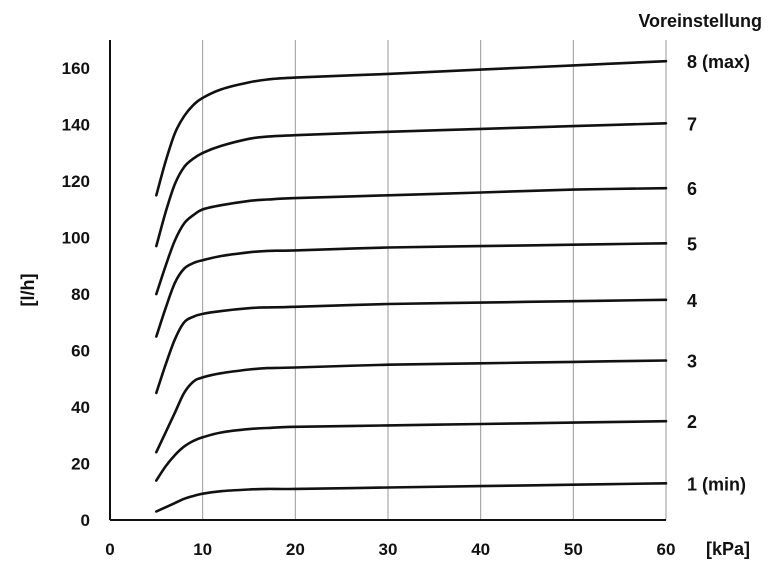  Describe the element at coordinates (28, 290) in the screenshot. I see `y-axis-label: [l/h]` at that location.